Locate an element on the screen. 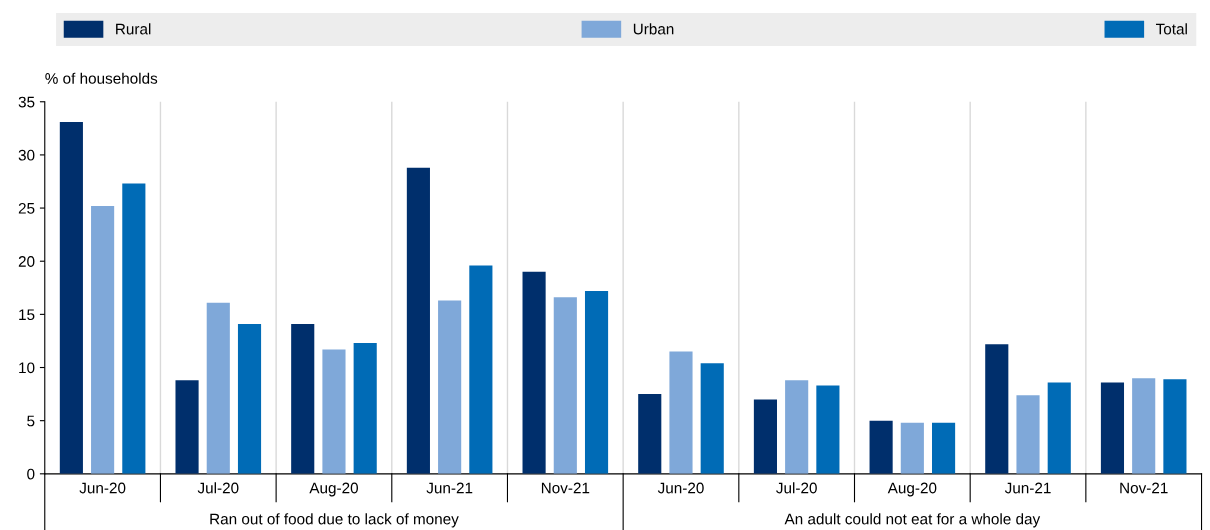 The image size is (1210, 530). text: An adult could not eat for a whole day is located at coordinates (912, 520).